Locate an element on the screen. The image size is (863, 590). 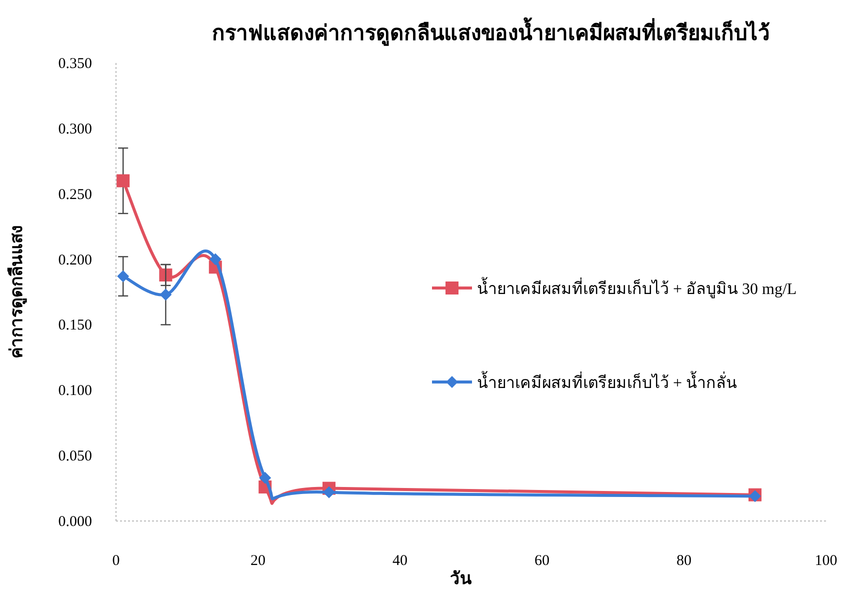
x-tick-label: 40 is located at coordinates (400, 561).